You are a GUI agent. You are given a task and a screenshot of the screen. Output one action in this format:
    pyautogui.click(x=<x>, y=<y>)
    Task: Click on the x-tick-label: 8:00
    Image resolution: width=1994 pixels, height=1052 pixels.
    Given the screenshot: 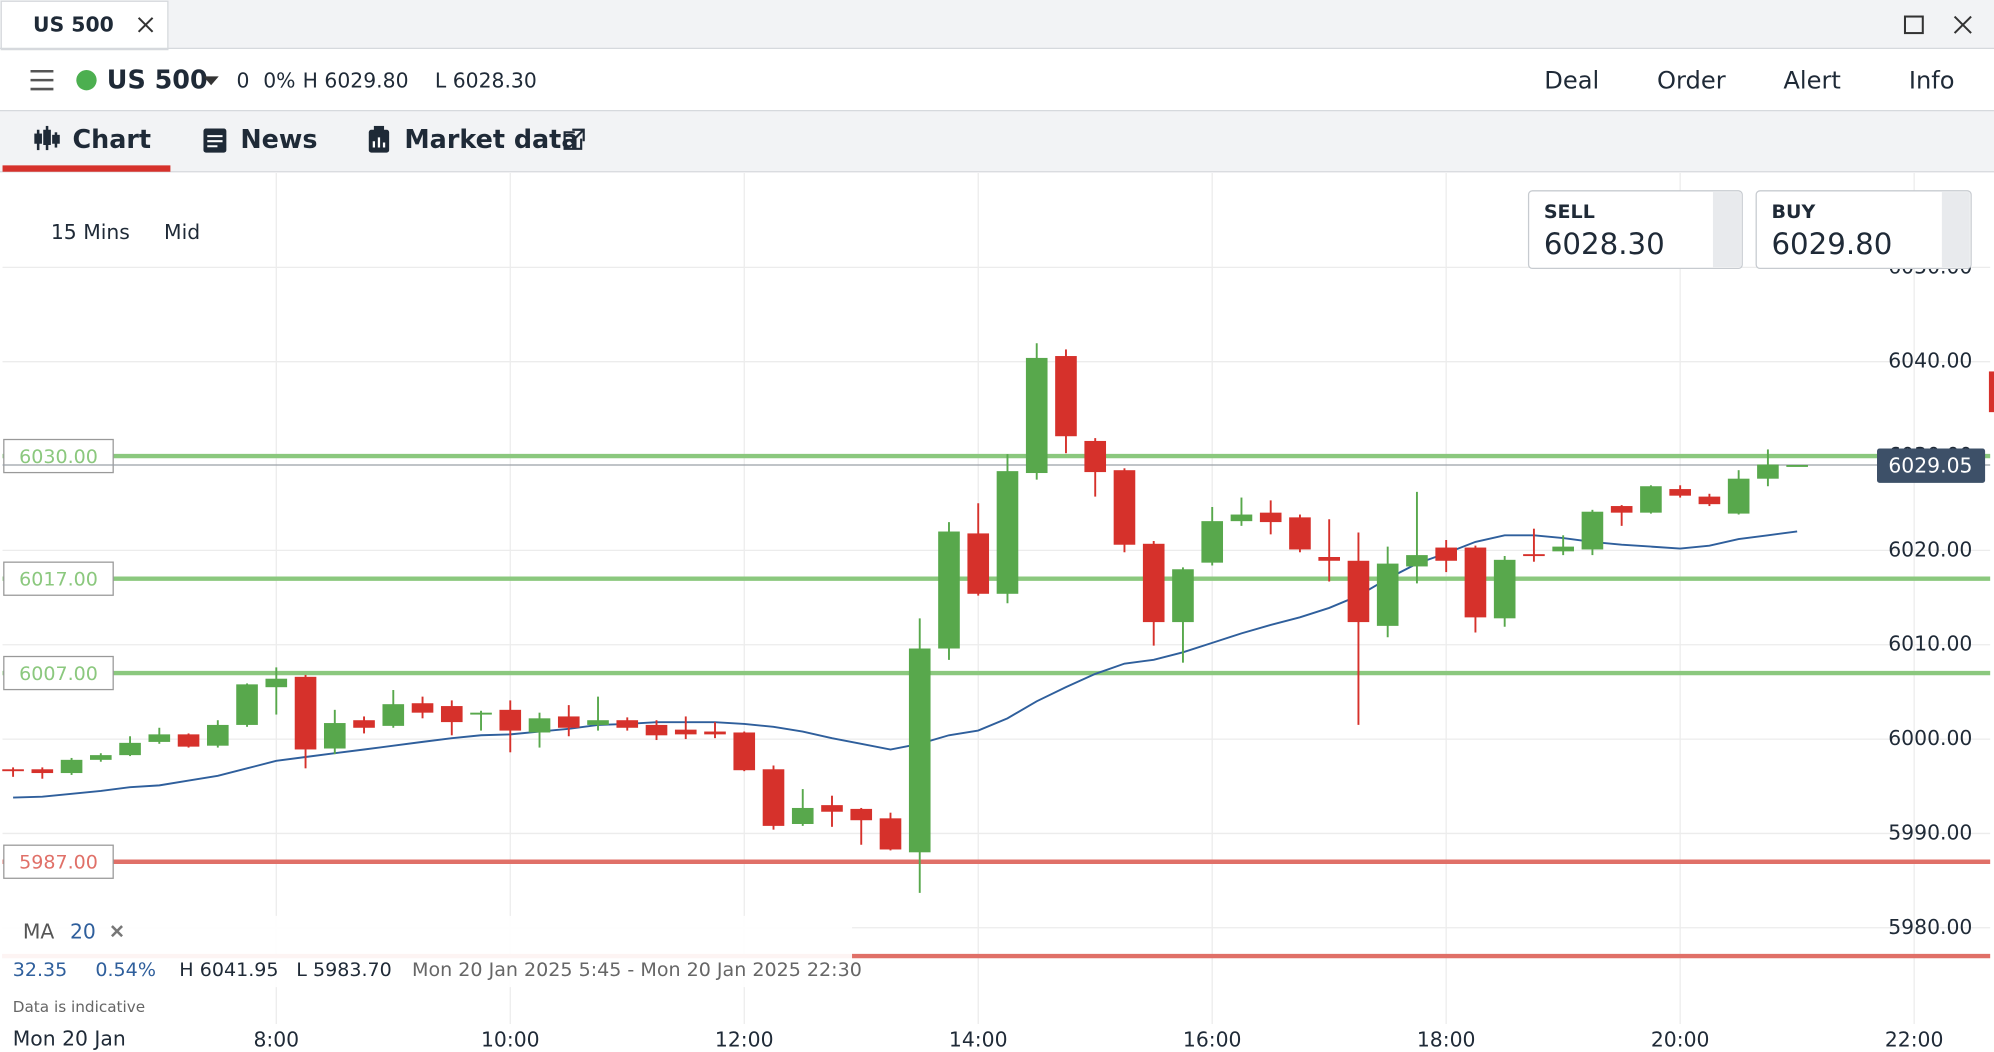 What is the action you would take?
    pyautogui.click(x=276, y=1040)
    